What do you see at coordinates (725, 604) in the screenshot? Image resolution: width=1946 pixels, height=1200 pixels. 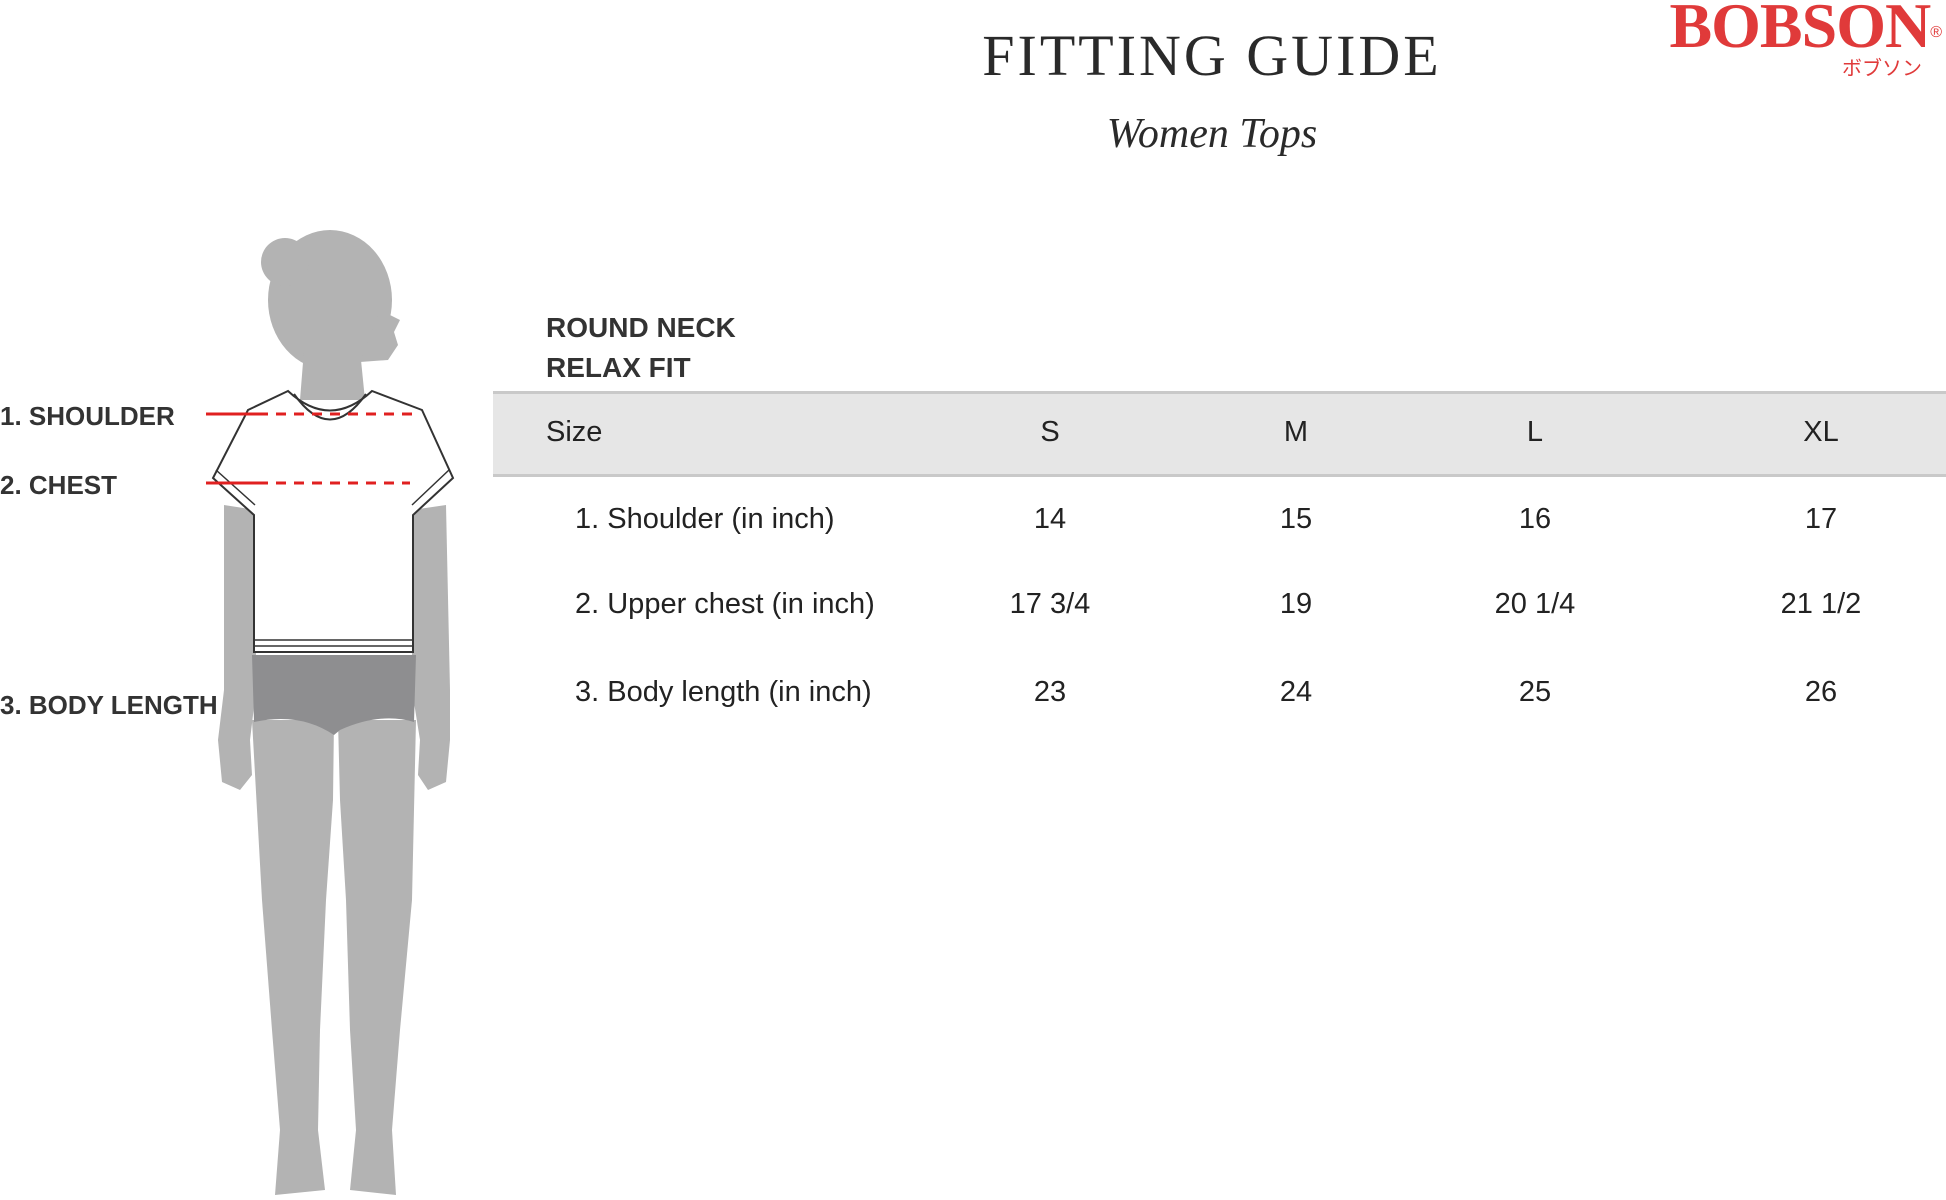 I see `row-label: 2. Upper chest (in inch)` at bounding box center [725, 604].